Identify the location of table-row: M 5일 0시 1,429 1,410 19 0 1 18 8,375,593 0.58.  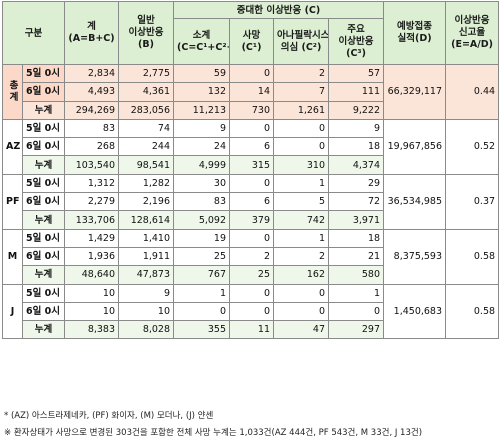
(251, 256).